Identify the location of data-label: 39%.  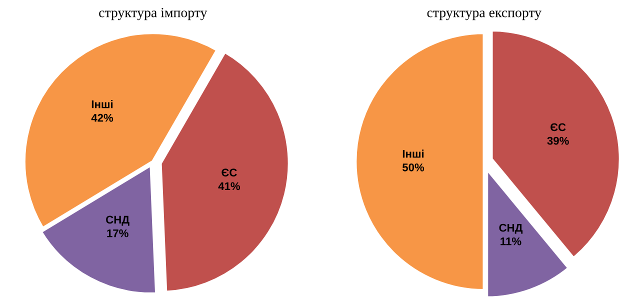
(558, 140).